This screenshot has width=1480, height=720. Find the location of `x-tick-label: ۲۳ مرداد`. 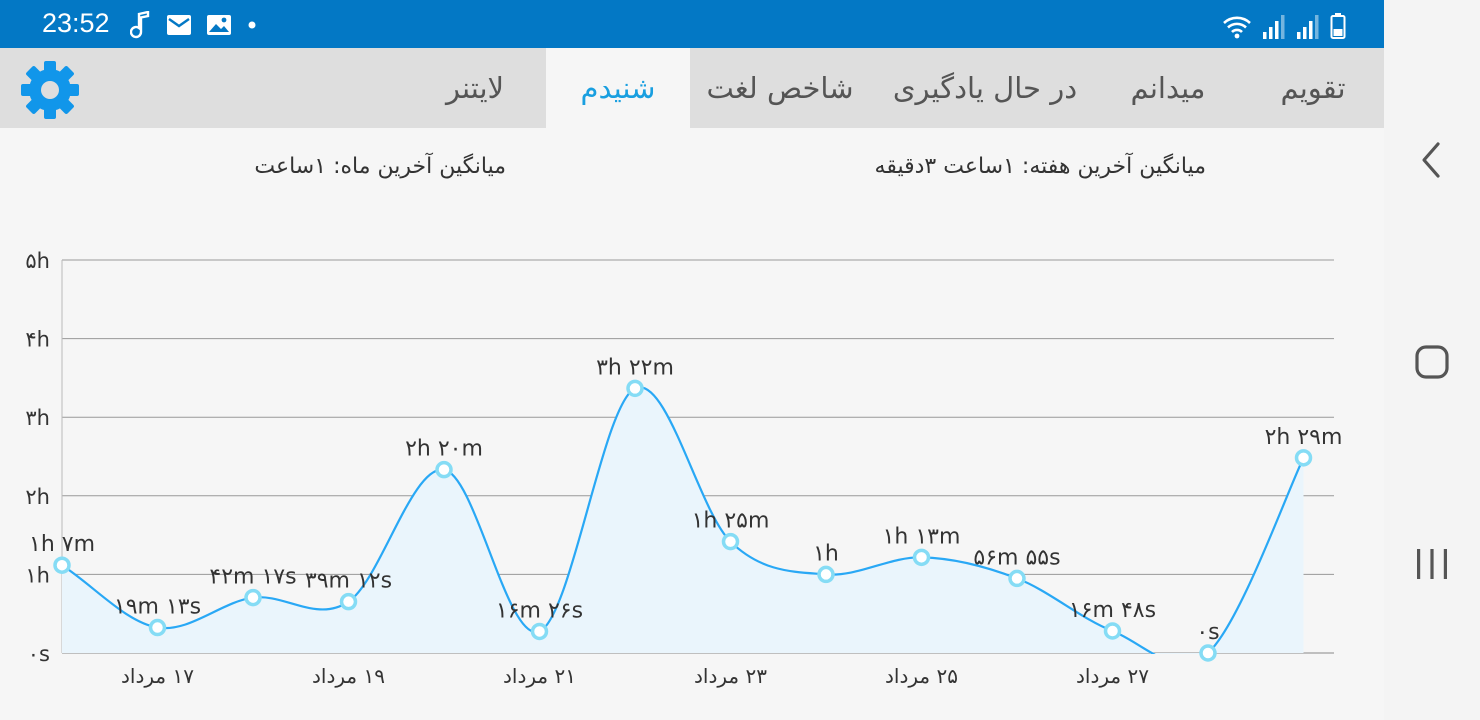

x-tick-label: ۲۳ مرداد is located at coordinates (730, 676).